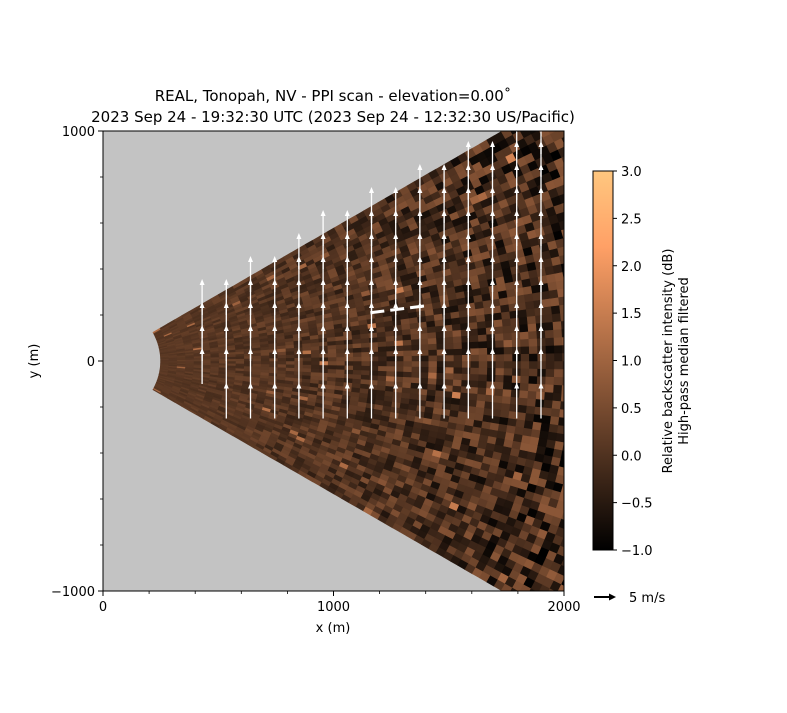 This screenshot has height=713, width=787. I want to click on colorbar-tick-label: 2.0, so click(631, 267).